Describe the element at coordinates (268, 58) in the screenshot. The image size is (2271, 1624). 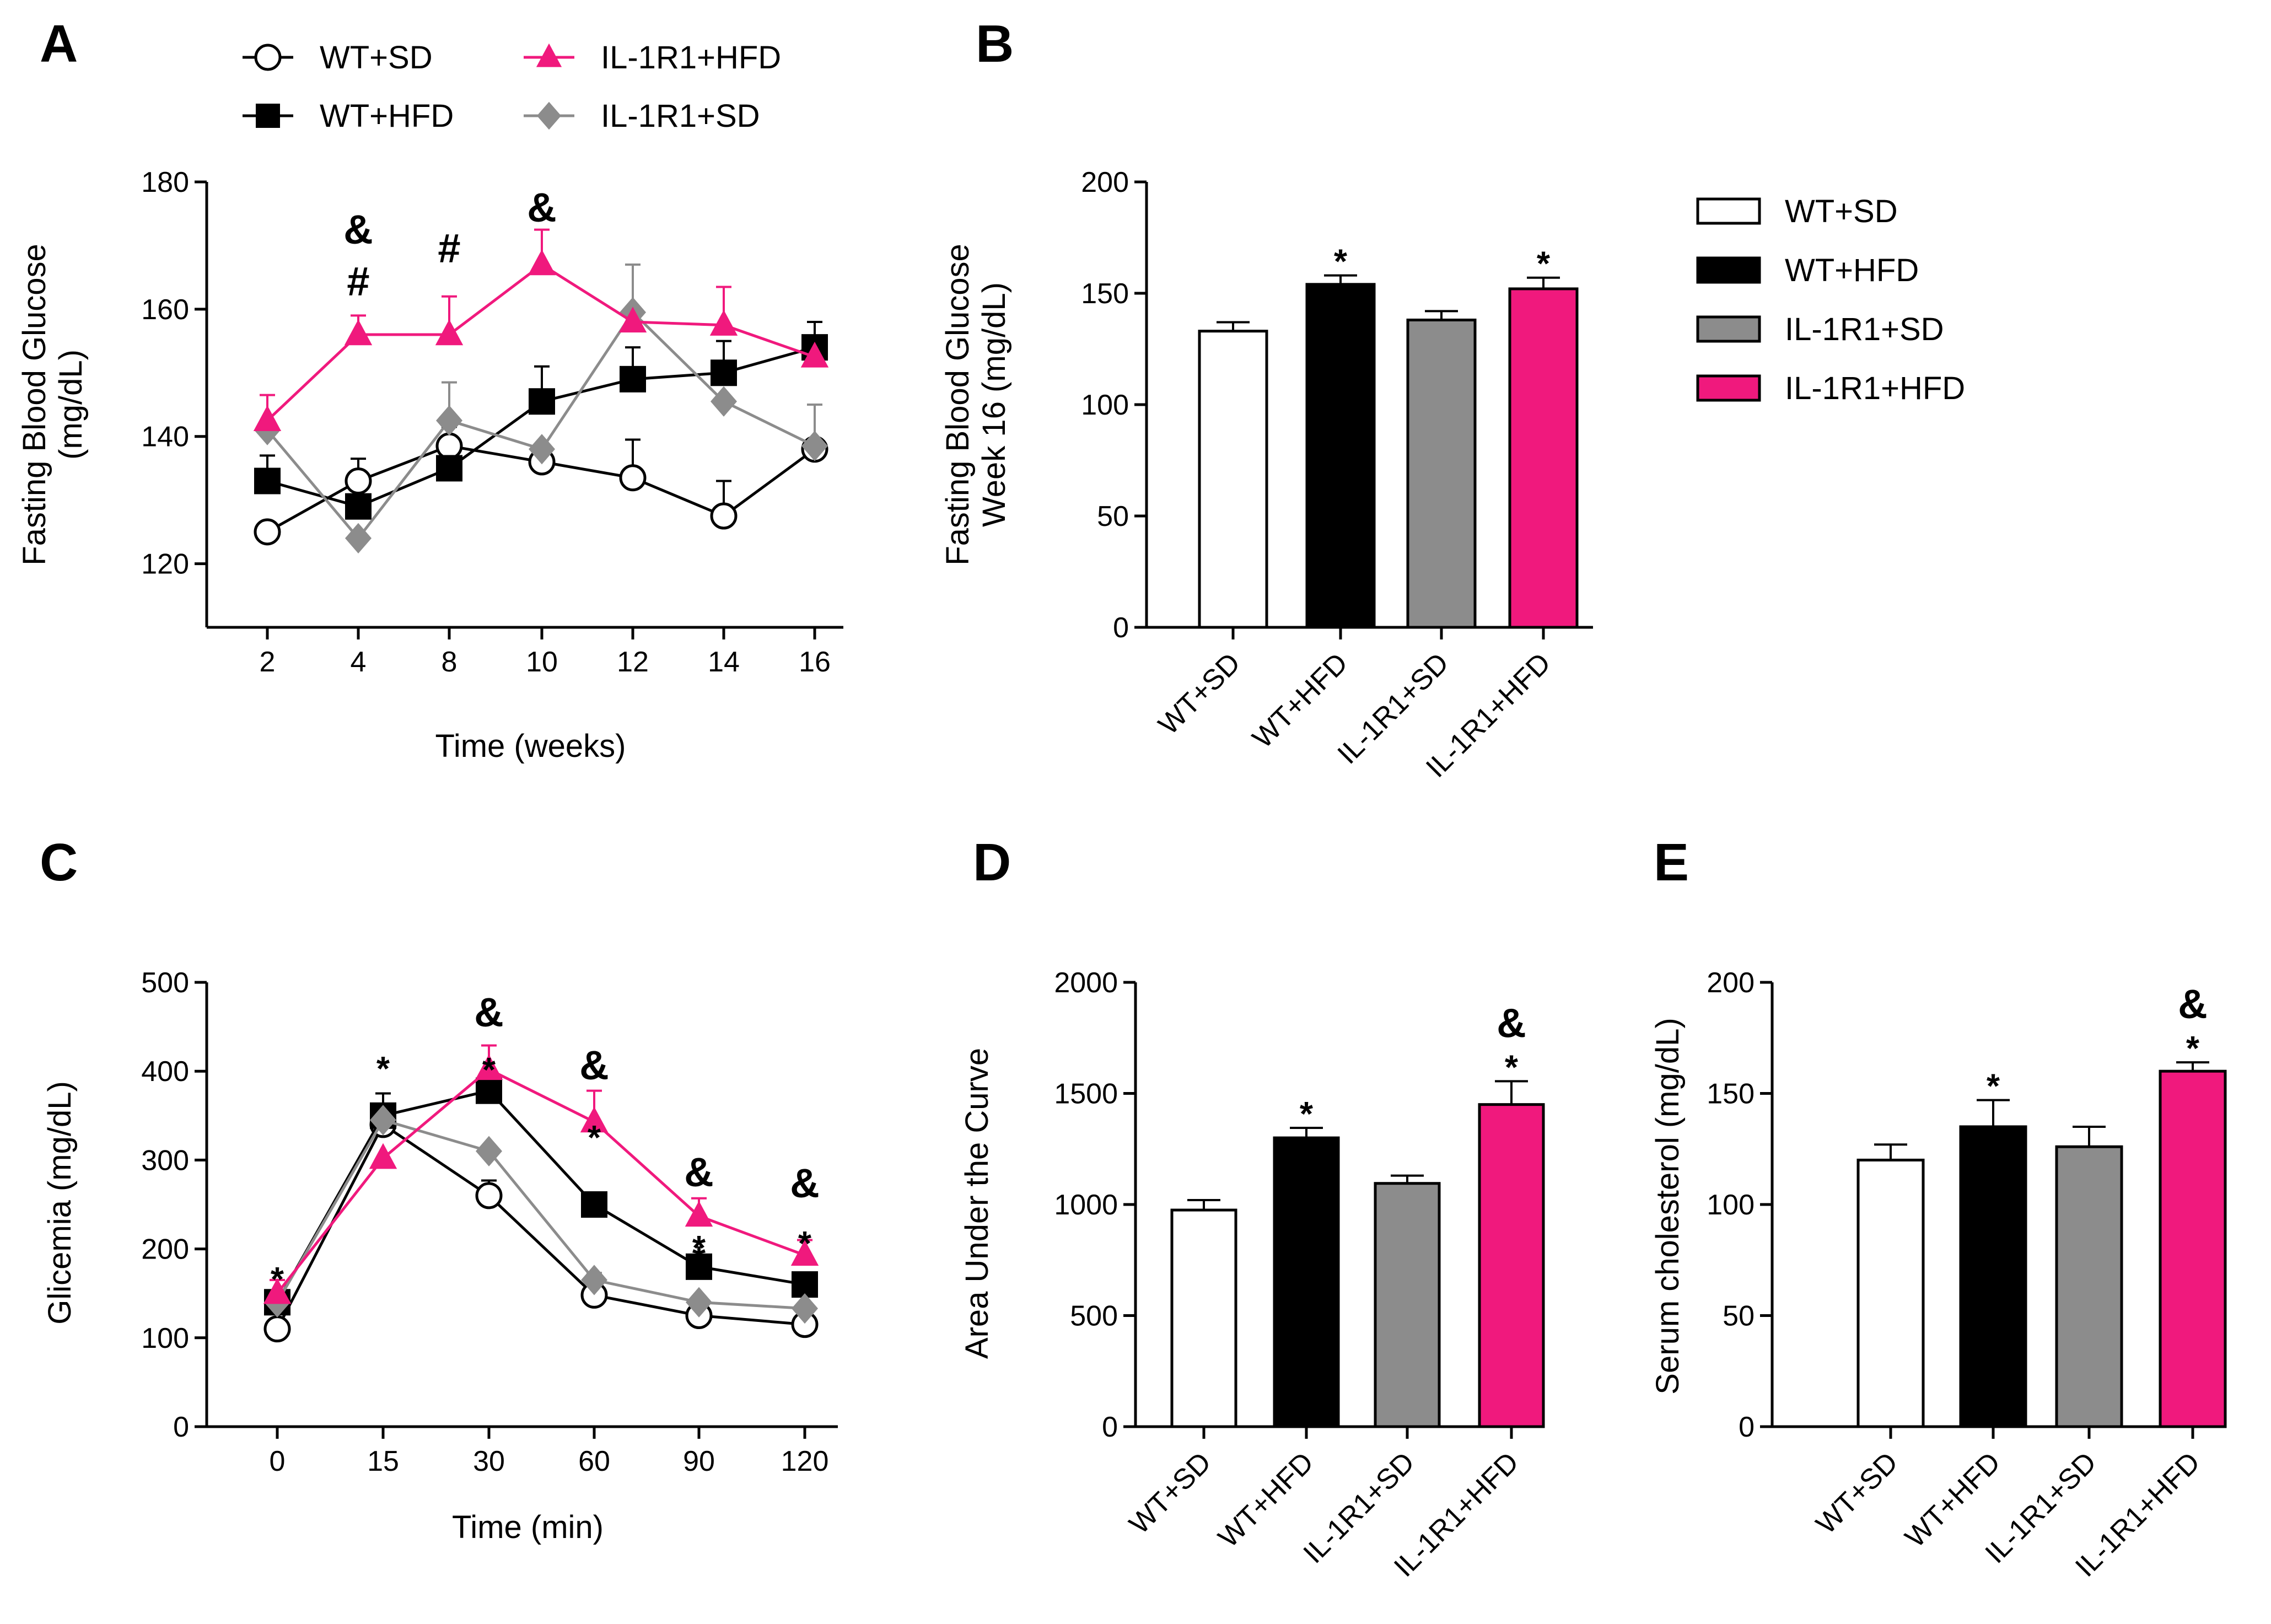
I see `open-circle-icon` at that location.